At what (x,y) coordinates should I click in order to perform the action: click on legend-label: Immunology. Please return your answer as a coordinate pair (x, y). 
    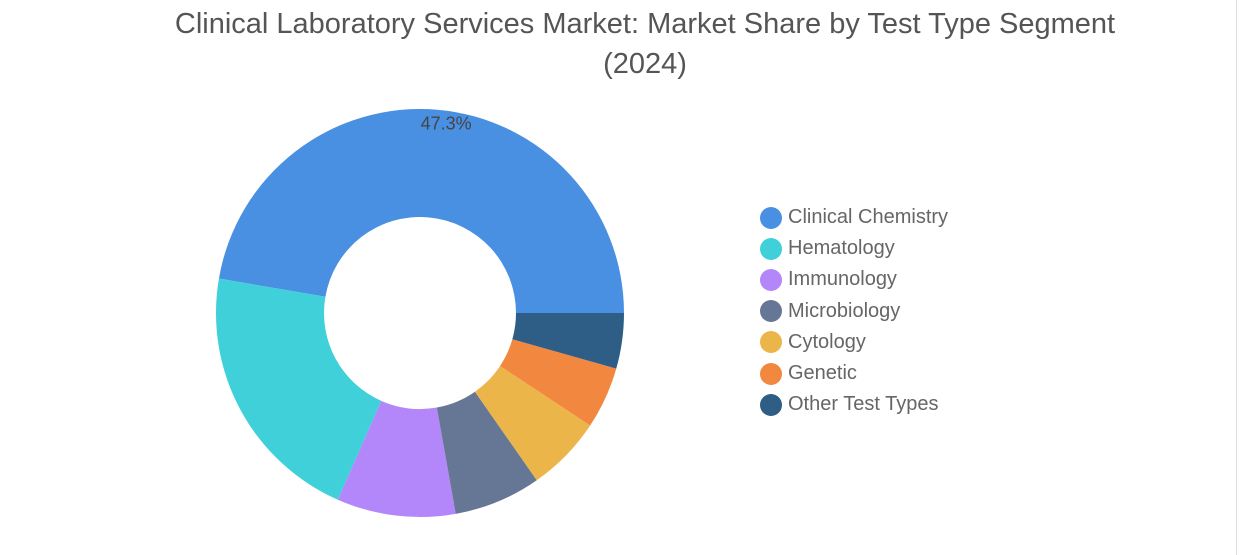
    Looking at the image, I should click on (842, 279).